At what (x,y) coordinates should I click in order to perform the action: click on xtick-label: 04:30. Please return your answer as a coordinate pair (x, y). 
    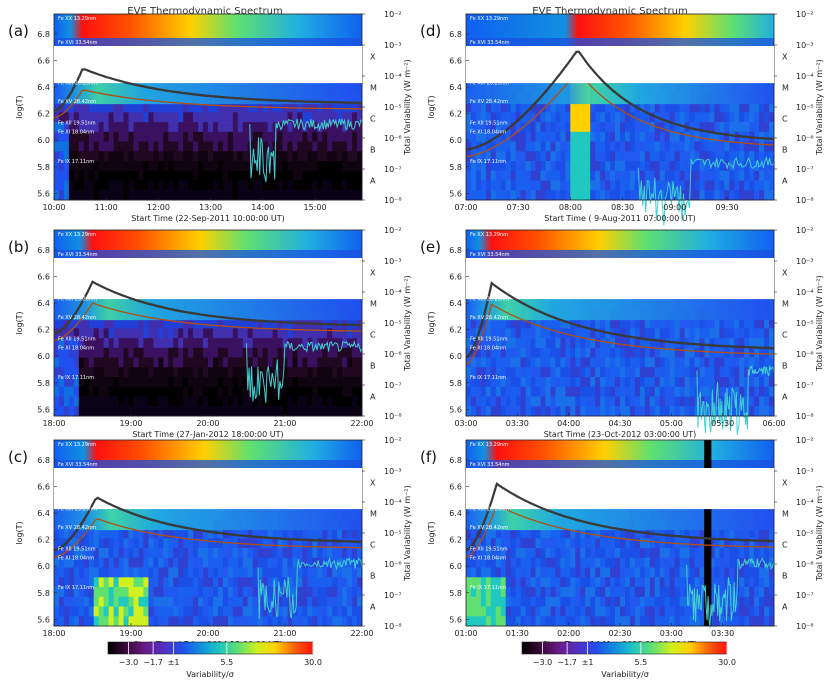
    Looking at the image, I should click on (619, 423).